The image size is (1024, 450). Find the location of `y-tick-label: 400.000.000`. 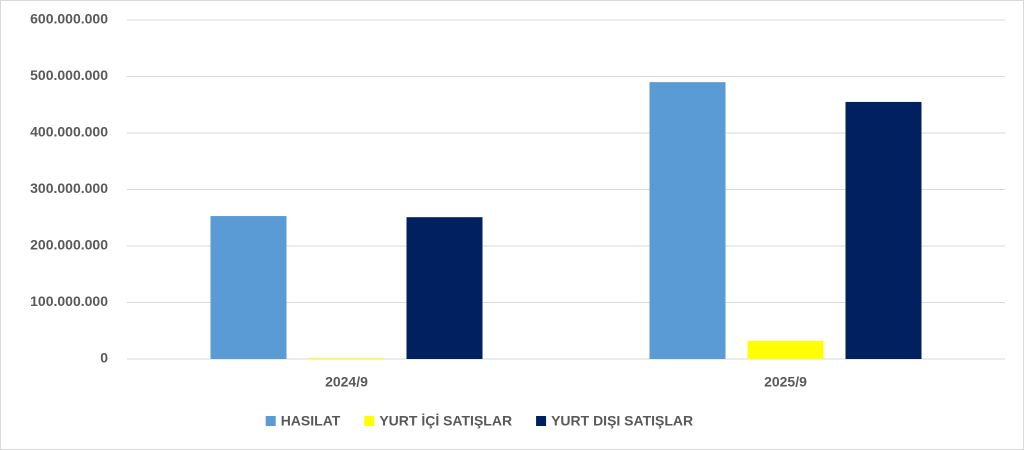

y-tick-label: 400.000.000 is located at coordinates (69, 132).